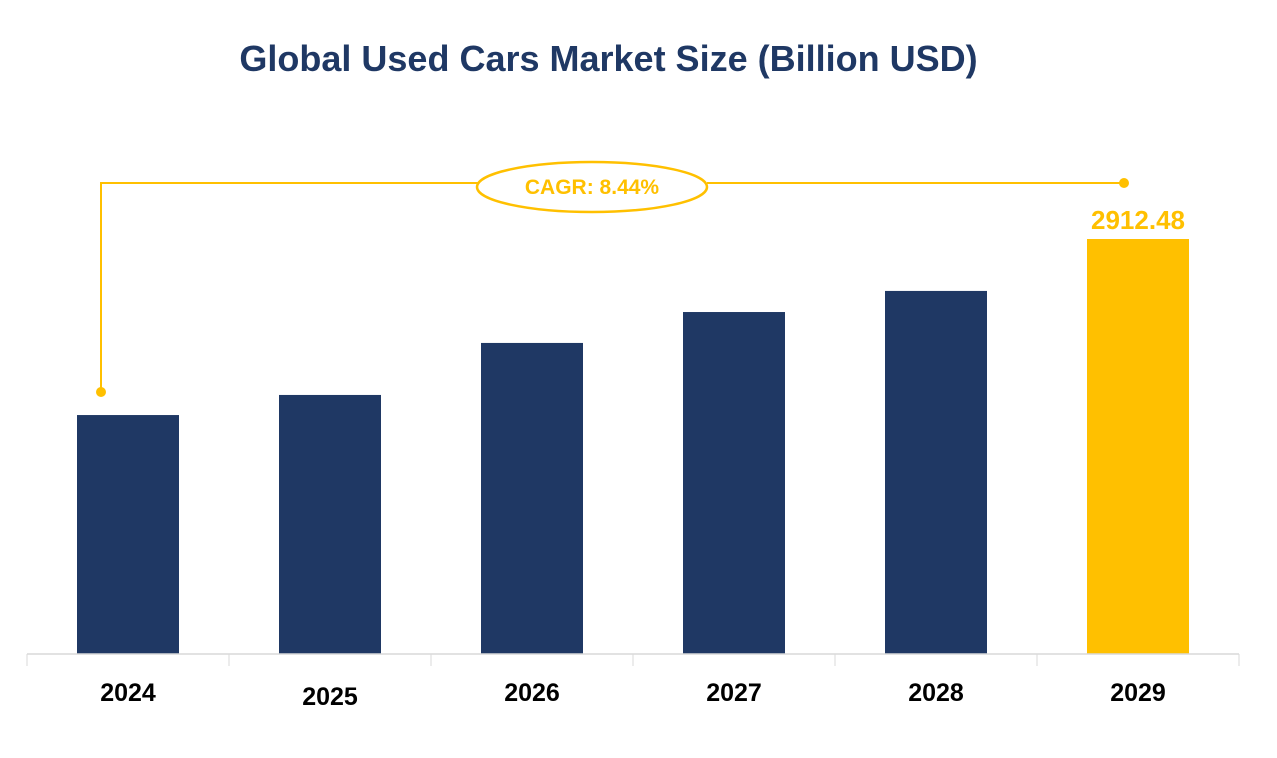  I want to click on cagr-label: CAGR: 8.44%, so click(592, 187).